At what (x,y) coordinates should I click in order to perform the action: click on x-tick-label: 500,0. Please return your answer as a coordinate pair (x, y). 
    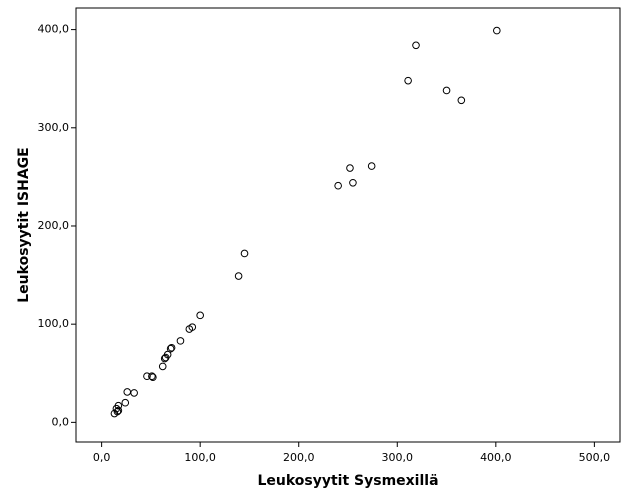
    Looking at the image, I should click on (595, 457).